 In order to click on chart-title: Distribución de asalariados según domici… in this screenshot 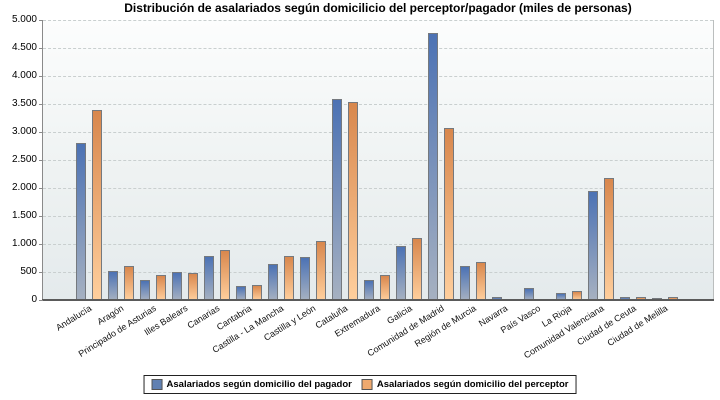, I will do `click(378, 8)`.